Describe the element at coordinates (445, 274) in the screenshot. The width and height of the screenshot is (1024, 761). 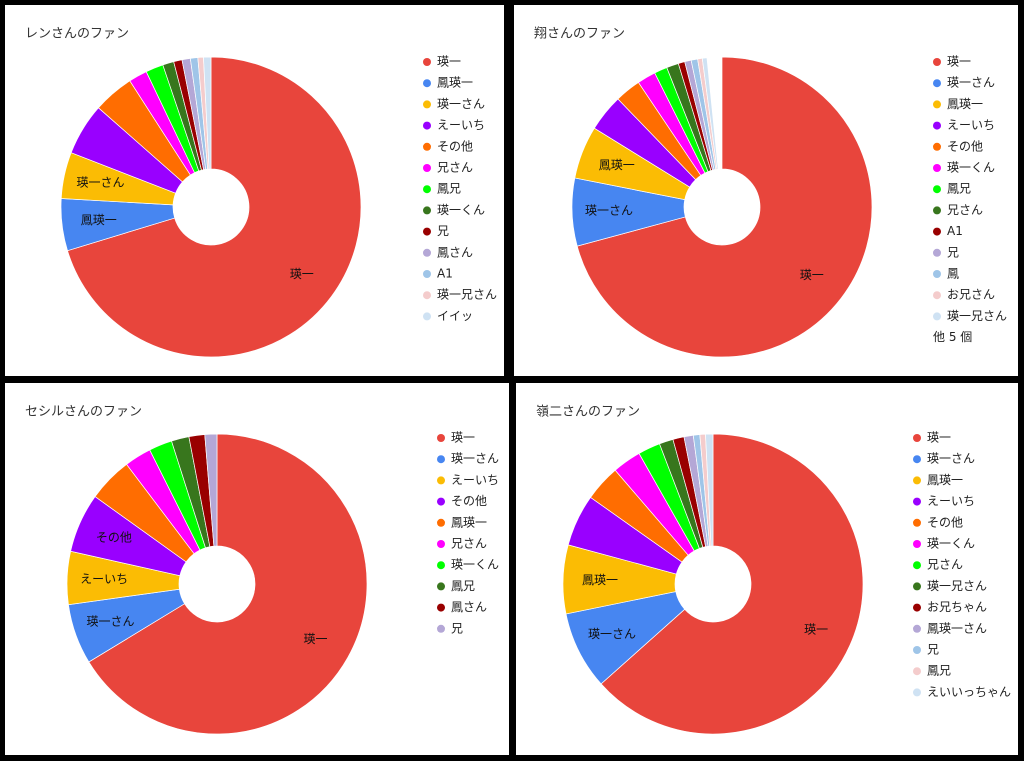
I see `legend-label: A1` at that location.